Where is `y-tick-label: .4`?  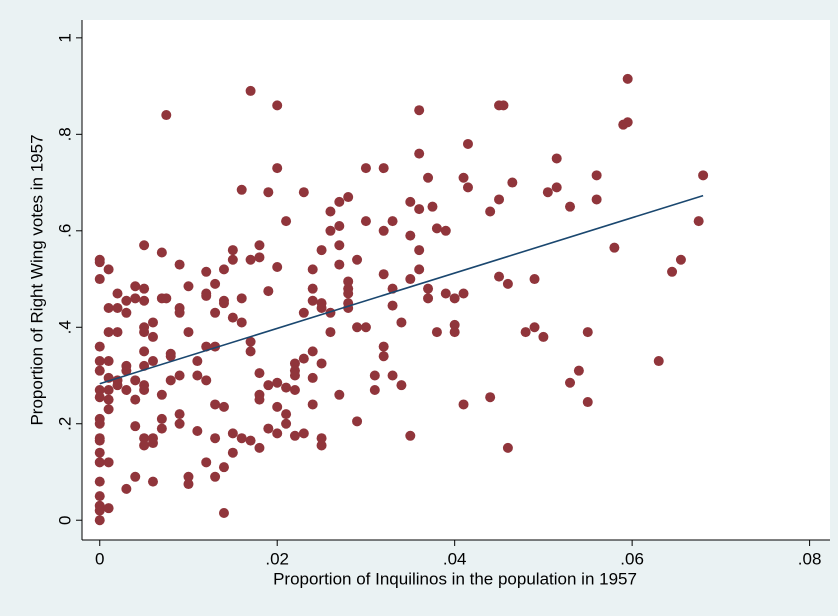
y-tick-label: .4 is located at coordinates (64, 327).